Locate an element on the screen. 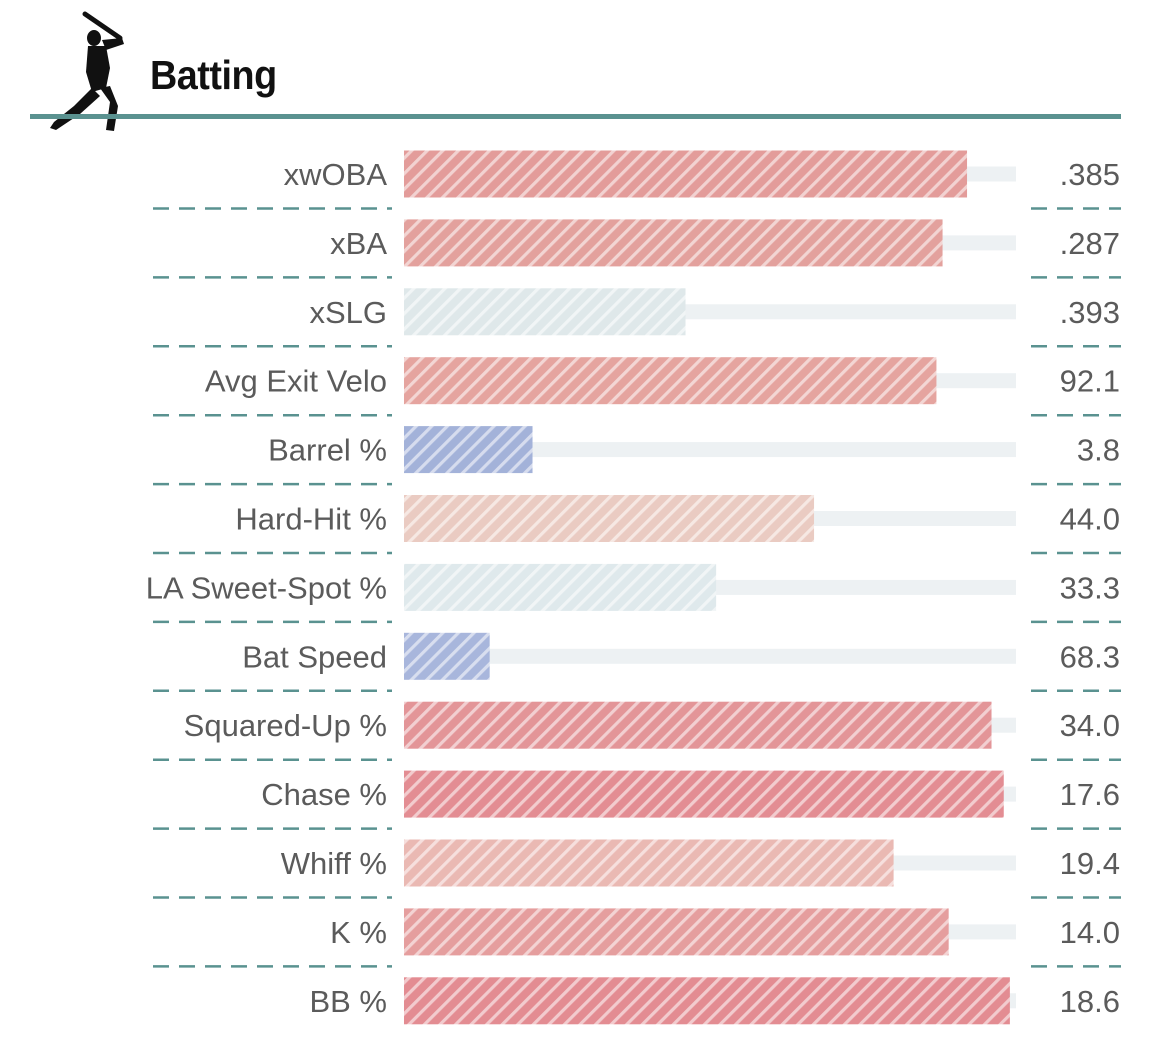 The width and height of the screenshot is (1154, 1042). metric-value: .385 is located at coordinates (1090, 174).